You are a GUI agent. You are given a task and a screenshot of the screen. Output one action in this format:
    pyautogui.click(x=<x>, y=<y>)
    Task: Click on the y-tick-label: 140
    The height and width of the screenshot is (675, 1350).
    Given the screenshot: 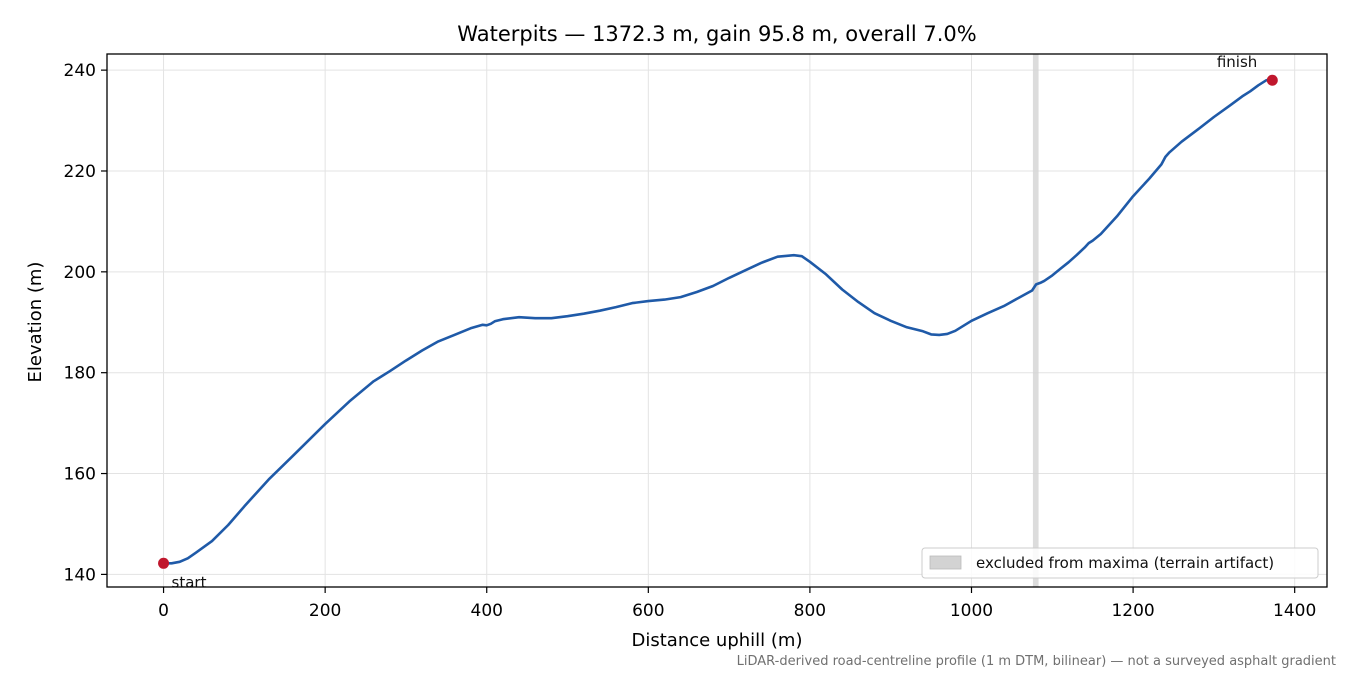 What is the action you would take?
    pyautogui.click(x=80, y=575)
    